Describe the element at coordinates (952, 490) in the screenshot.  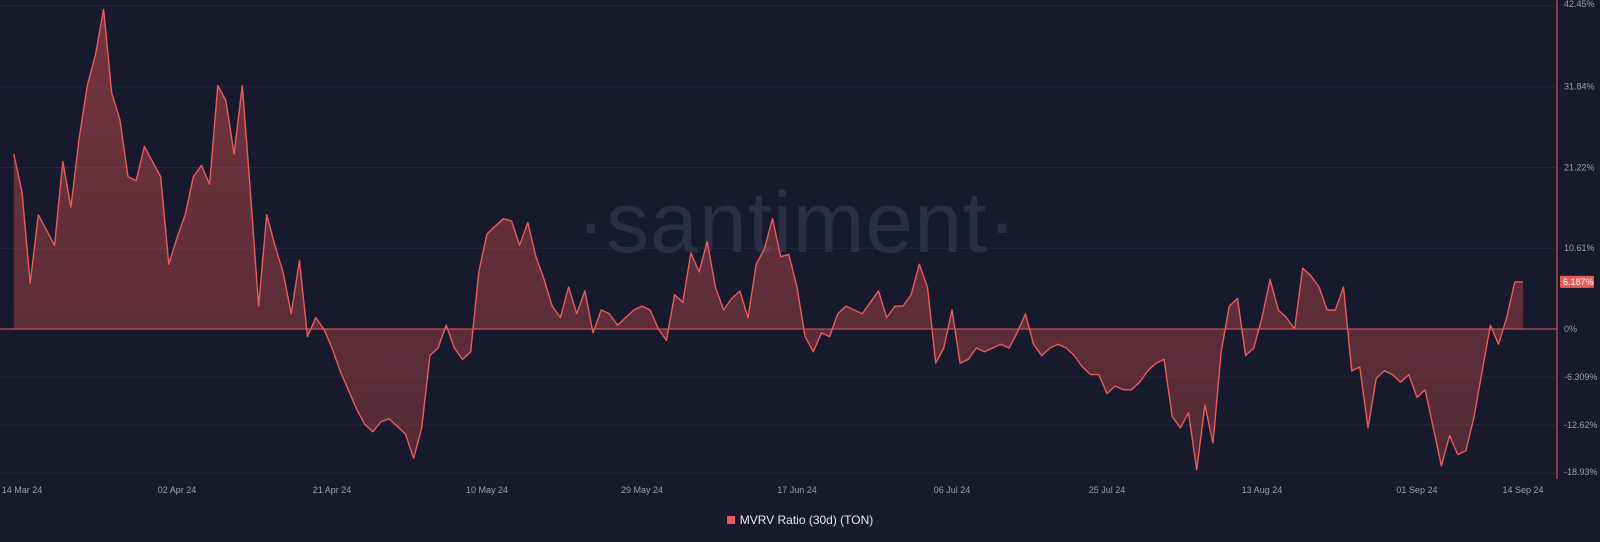
I see `x-tick-label: 06 Jul 24` at that location.